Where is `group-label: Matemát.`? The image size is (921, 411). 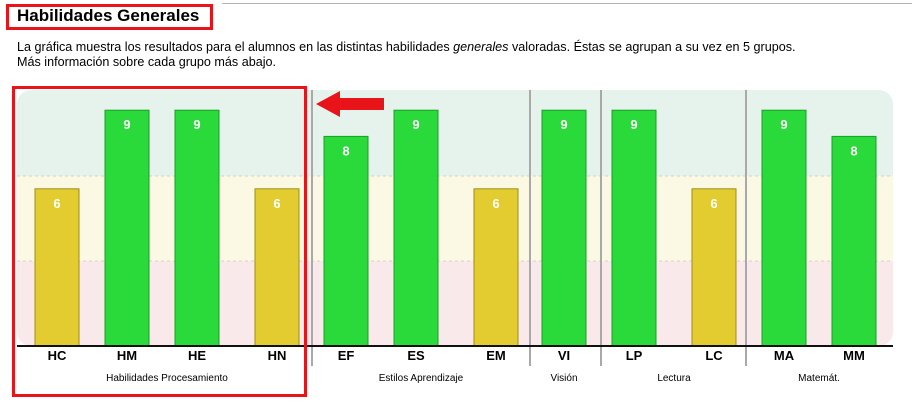 group-label: Matemát. is located at coordinates (819, 378).